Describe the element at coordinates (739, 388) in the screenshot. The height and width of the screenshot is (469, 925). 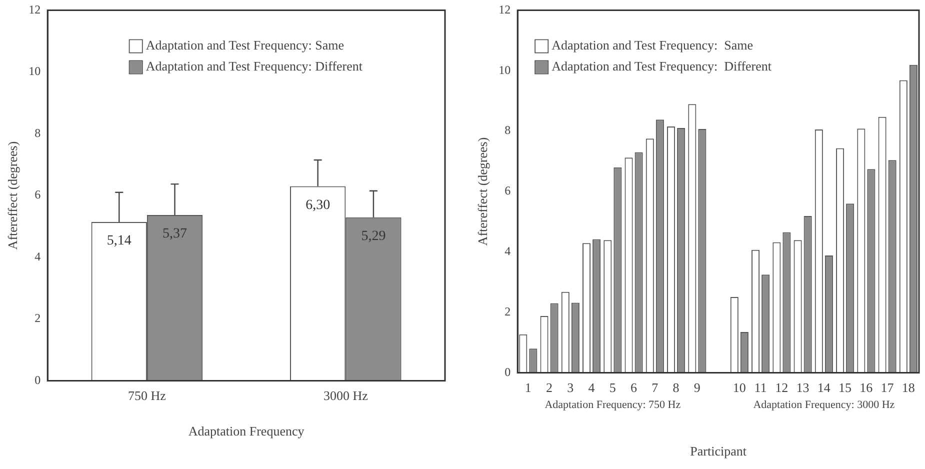
I see `x-tick-label: 10` at that location.